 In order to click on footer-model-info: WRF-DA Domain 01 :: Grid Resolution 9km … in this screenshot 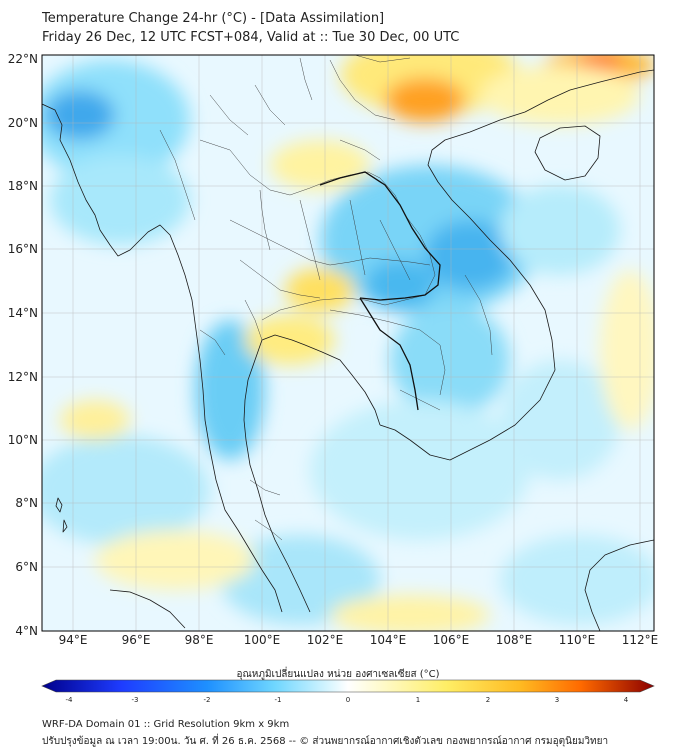, I will do `click(166, 724)`.